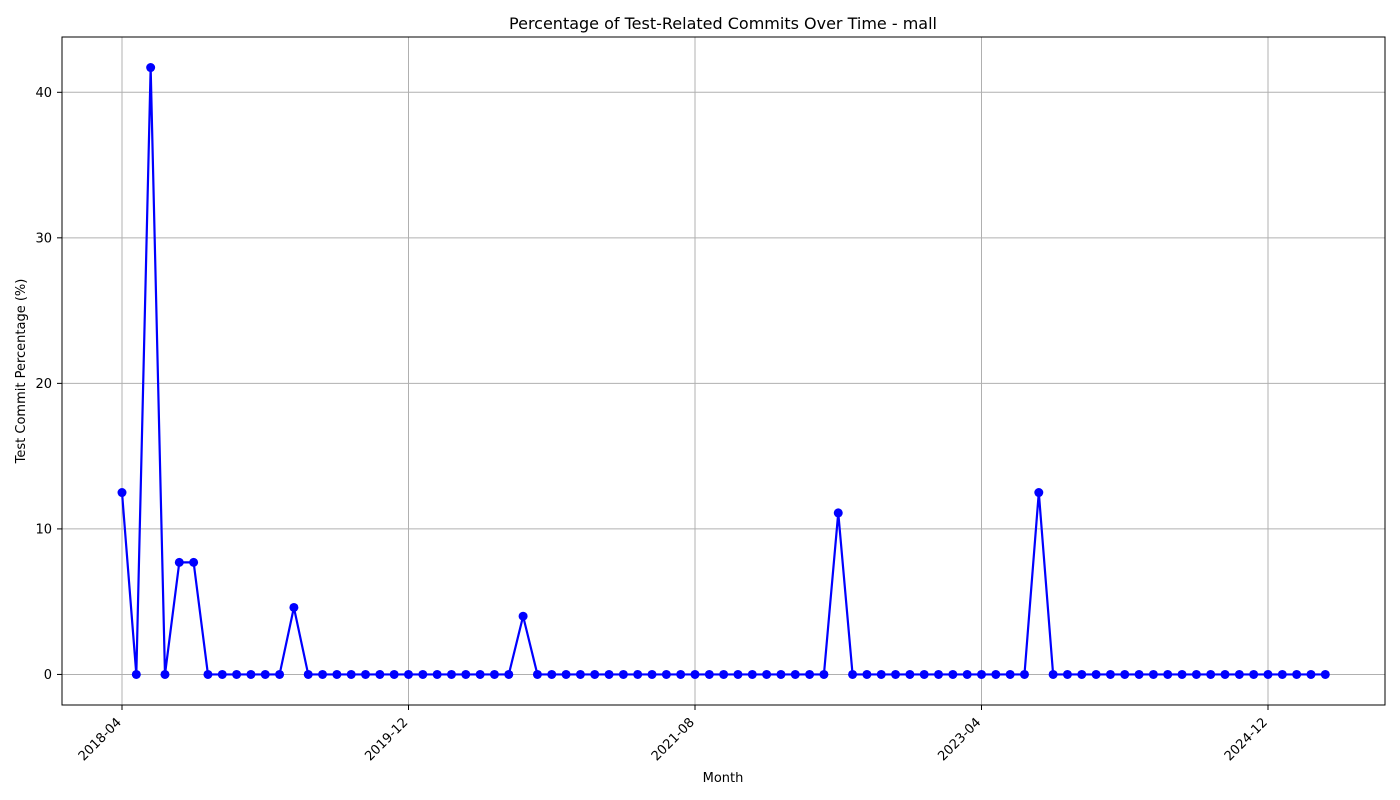 This screenshot has height=800, width=1400. Describe the element at coordinates (43, 529) in the screenshot. I see `y-tick-label: 10` at that location.